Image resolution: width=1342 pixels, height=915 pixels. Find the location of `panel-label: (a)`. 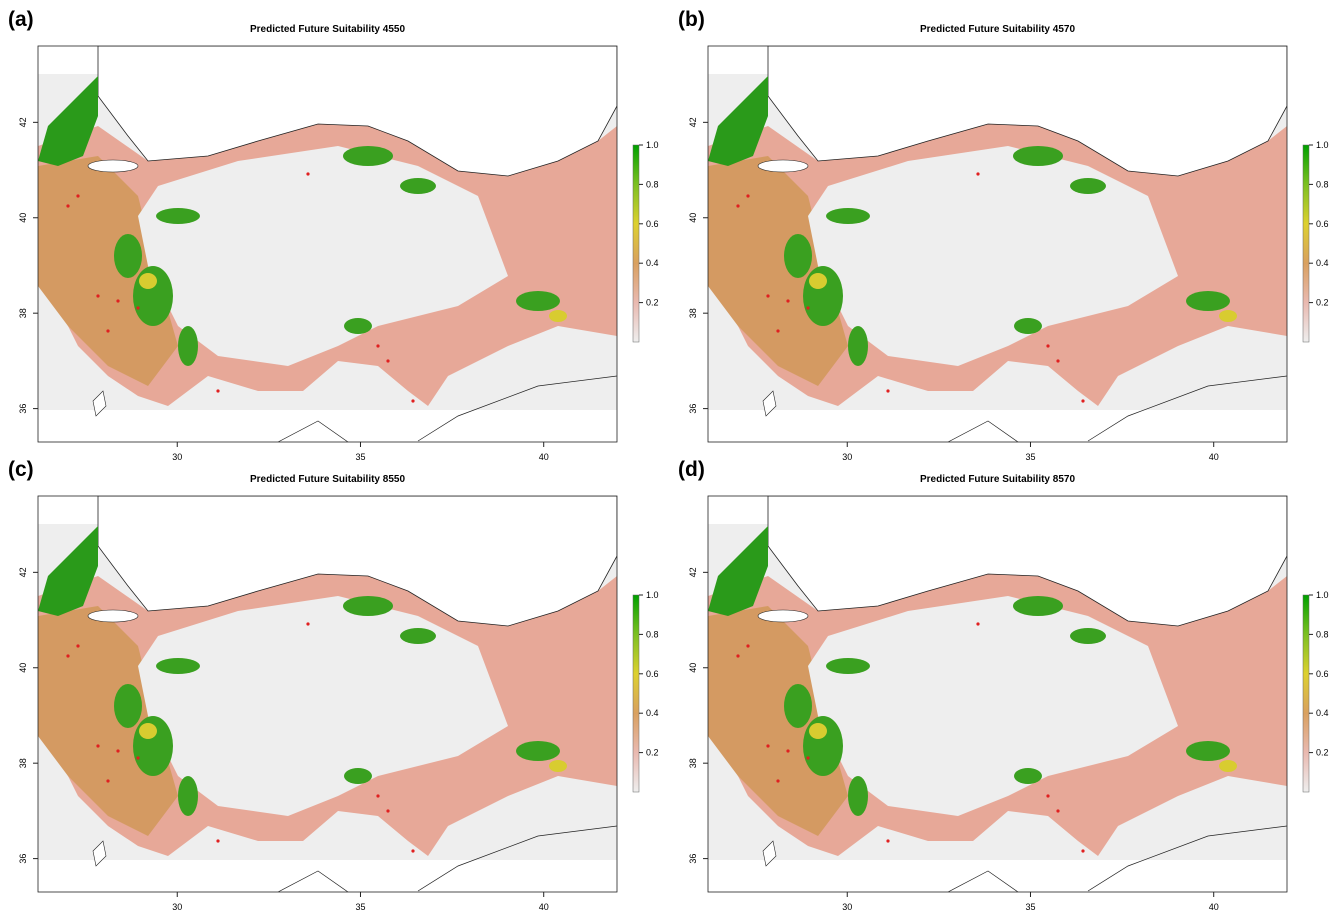

panel-label: (a) is located at coordinates (21, 19).